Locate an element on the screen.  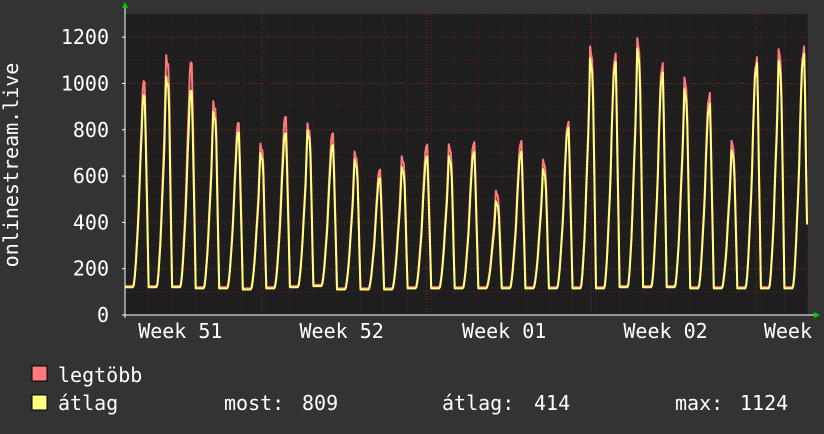
y-tick-label: 600 is located at coordinates (91, 176).